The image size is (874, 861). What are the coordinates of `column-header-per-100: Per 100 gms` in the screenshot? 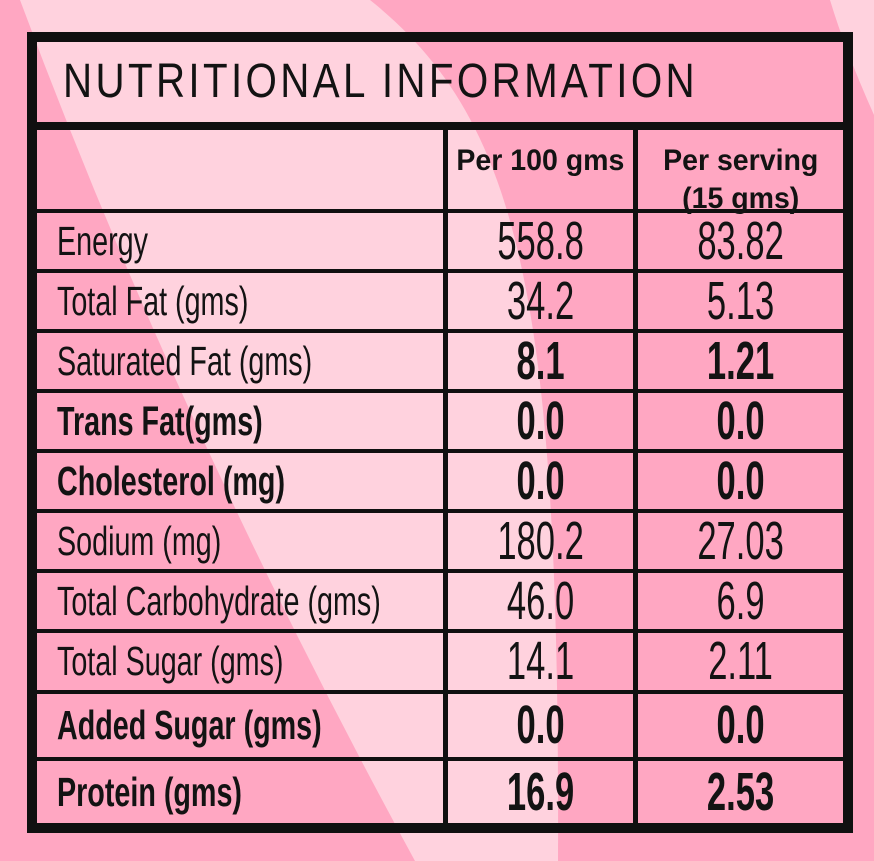 It's located at (540, 160).